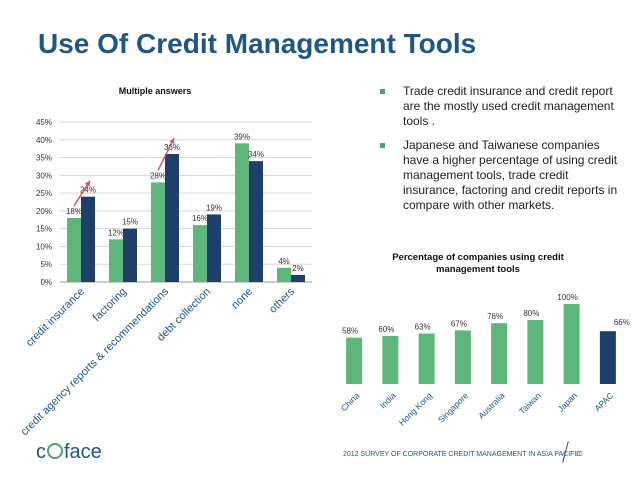 The width and height of the screenshot is (638, 479). I want to click on x-tick-label: Australia, so click(491, 405).